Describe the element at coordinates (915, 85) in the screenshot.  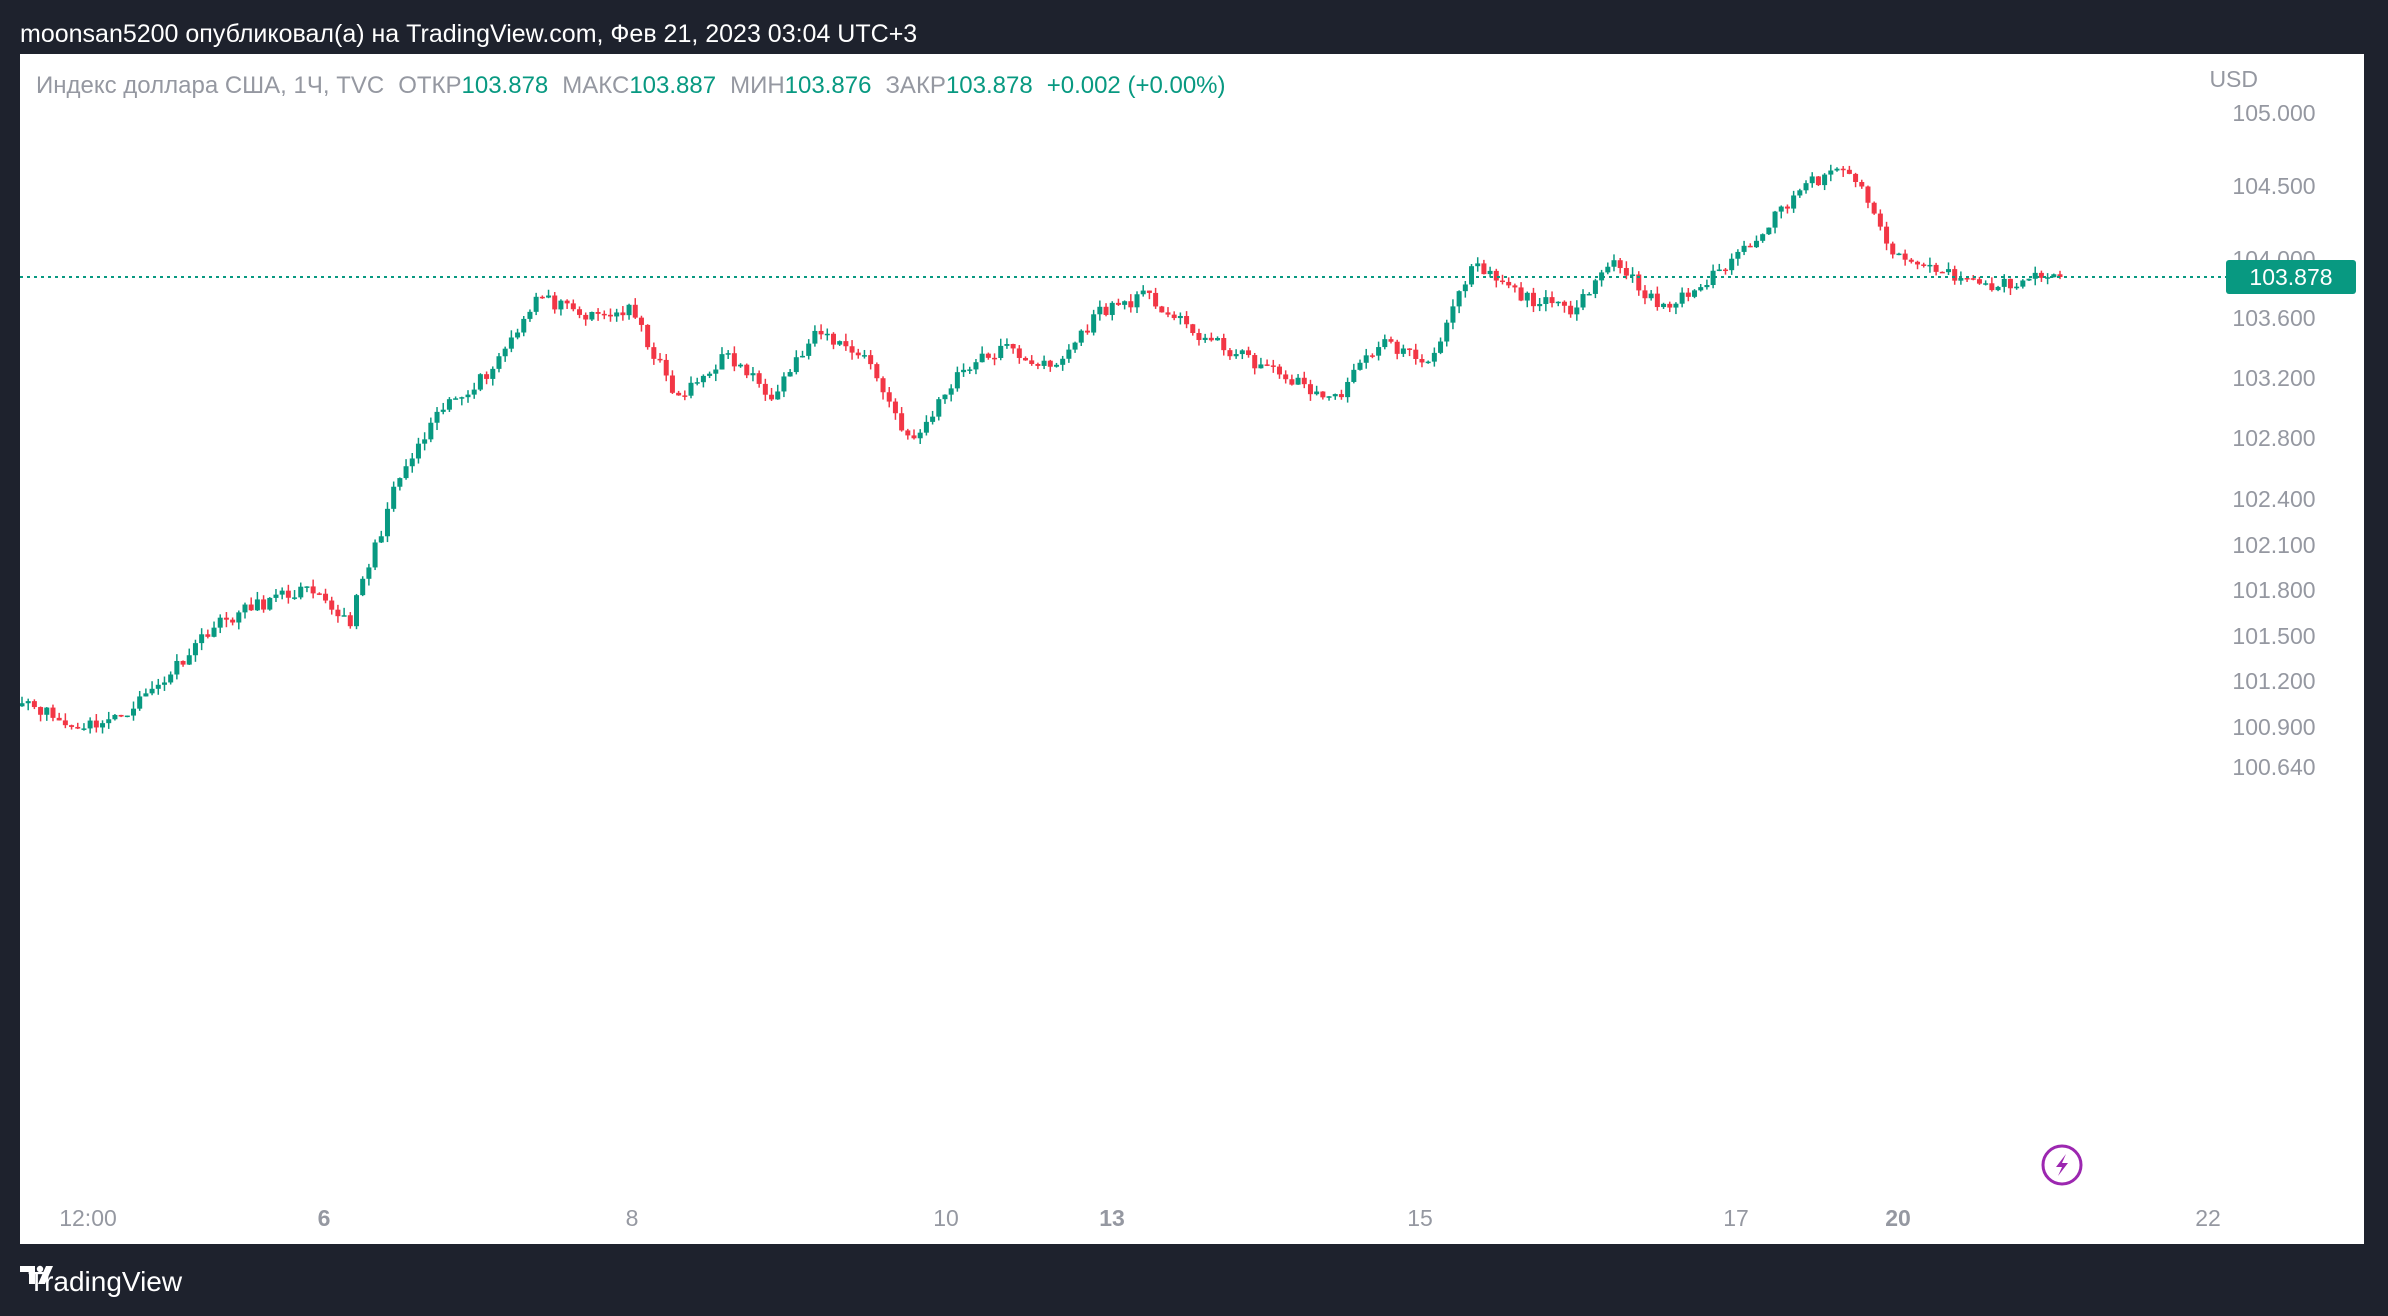
I see `close-label: ЗАКР` at that location.